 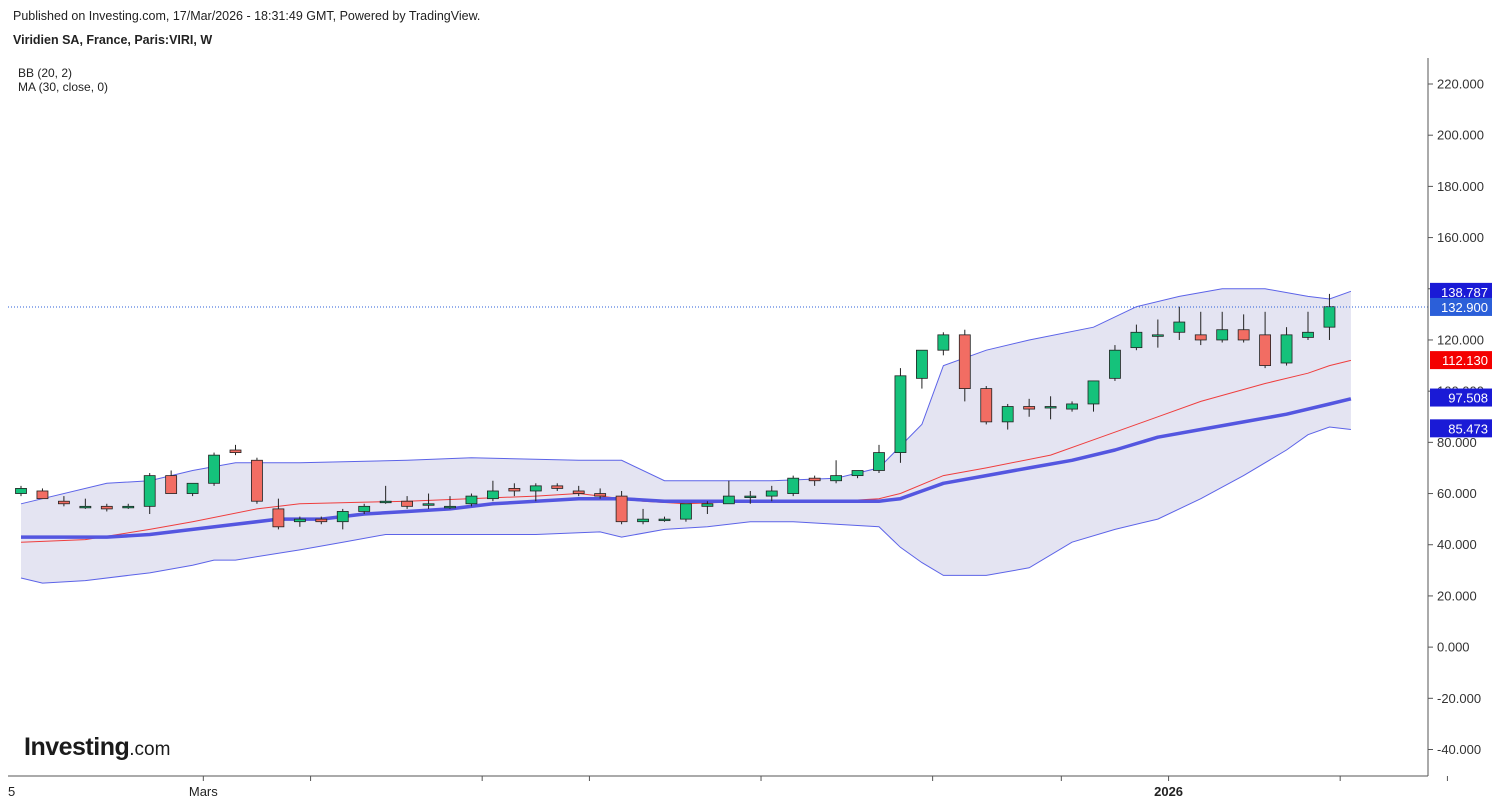 What do you see at coordinates (1457, 442) in the screenshot?
I see `y-tick-label: 80.000` at bounding box center [1457, 442].